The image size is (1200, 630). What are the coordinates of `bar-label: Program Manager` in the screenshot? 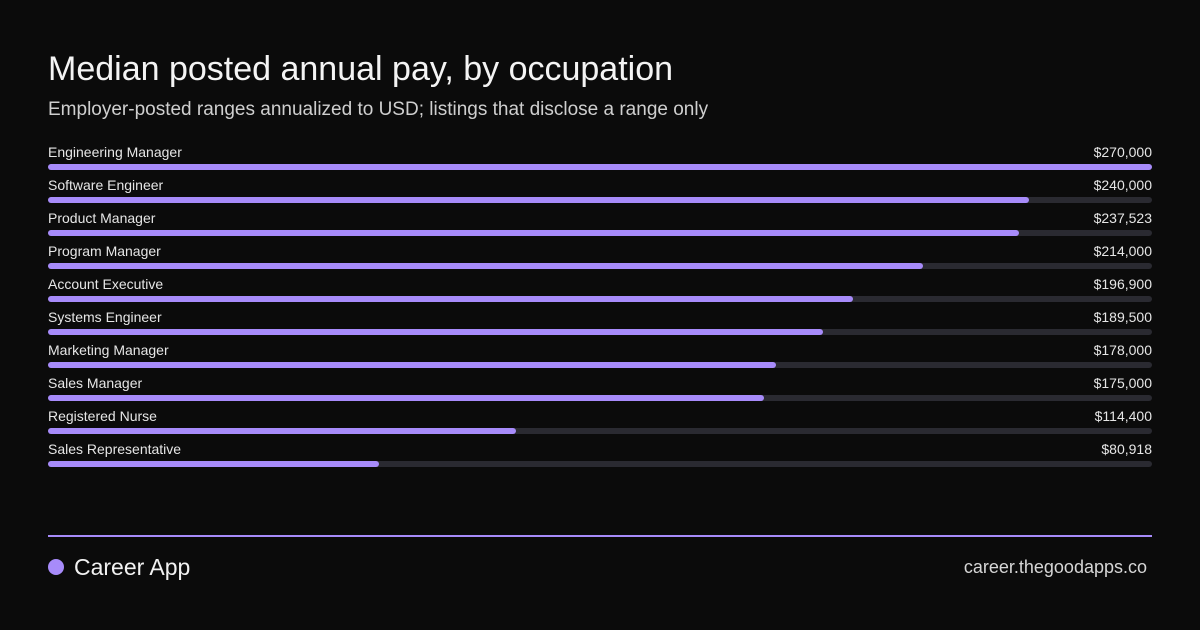 It's located at (104, 251).